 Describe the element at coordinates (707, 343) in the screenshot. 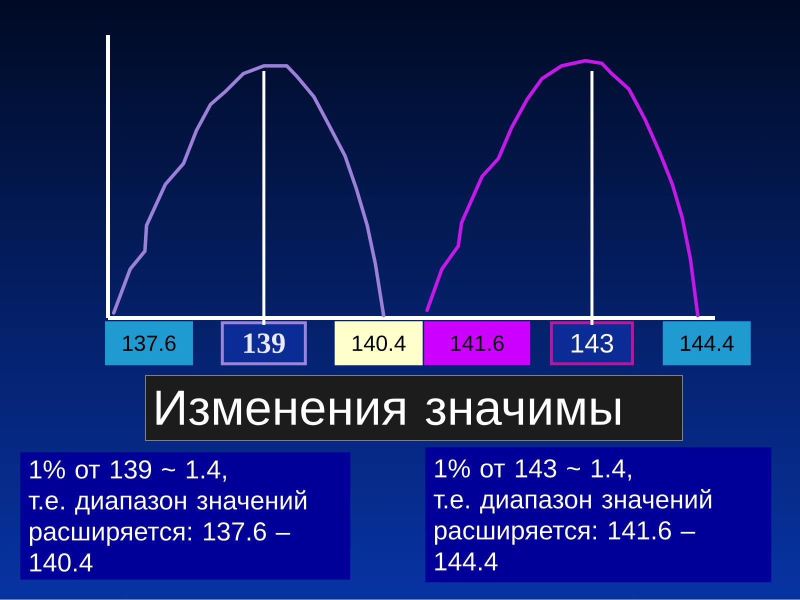

I see `x-tick-label: 144.4` at that location.